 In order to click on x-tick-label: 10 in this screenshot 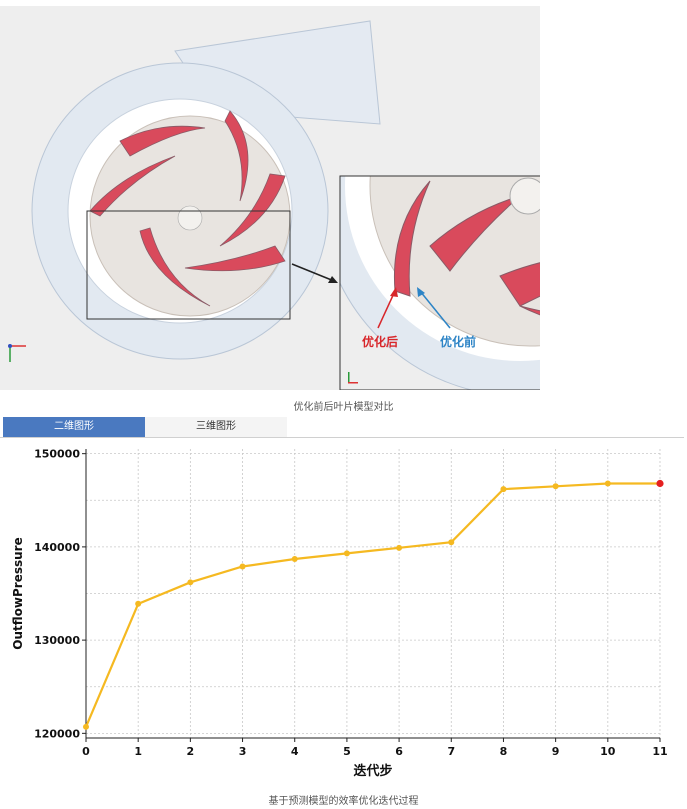, I will do `click(608, 751)`.